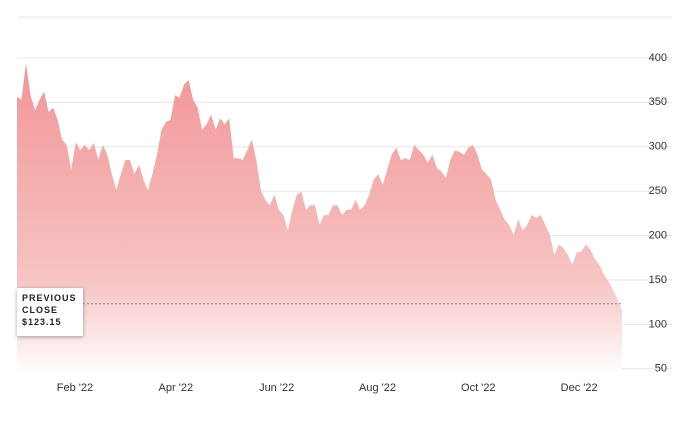 The width and height of the screenshot is (696, 422). I want to click on x-tick-label: Aug '22, so click(377, 388).